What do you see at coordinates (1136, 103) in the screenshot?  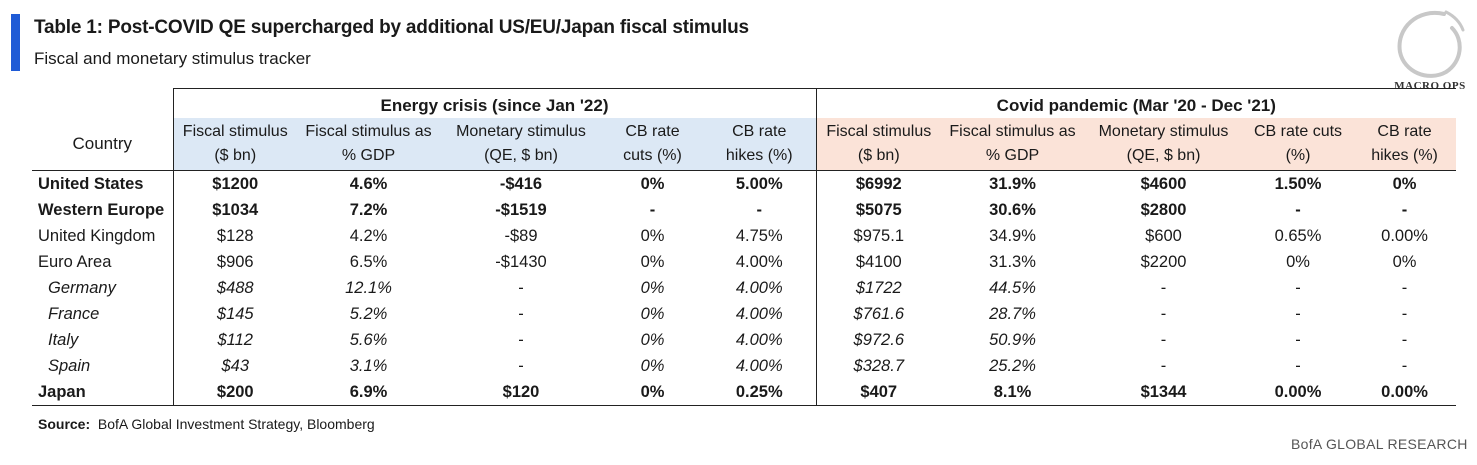 I see `group-header-covid: Covid pandemic (Mar '20 - Dec '21)` at bounding box center [1136, 103].